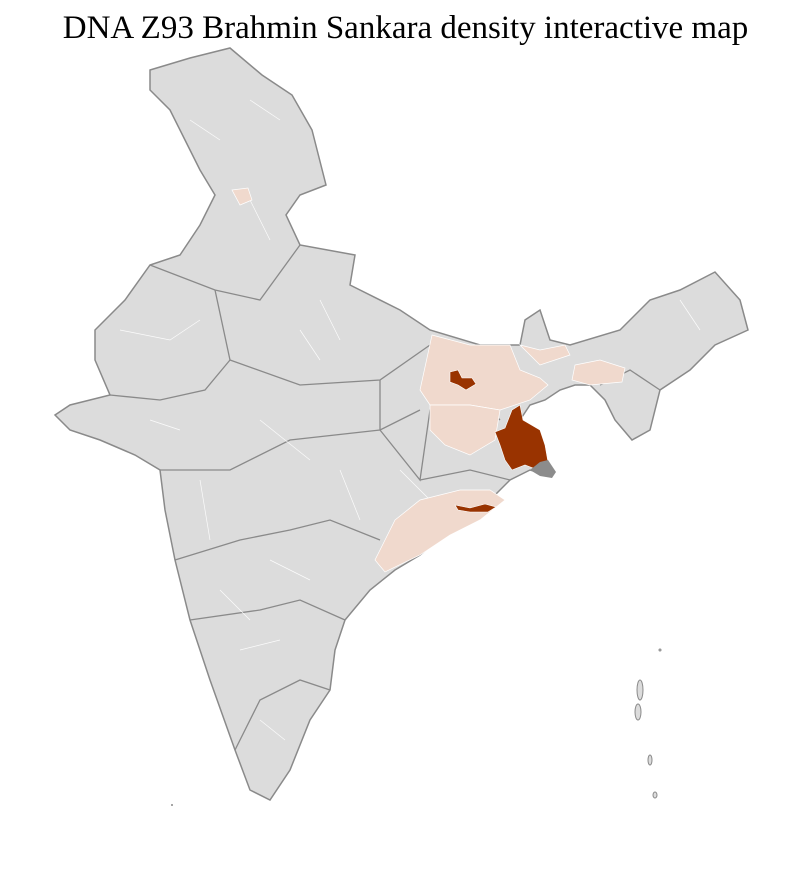  Describe the element at coordinates (463, 380) in the screenshot. I see `region-bihar-hotspot` at that location.